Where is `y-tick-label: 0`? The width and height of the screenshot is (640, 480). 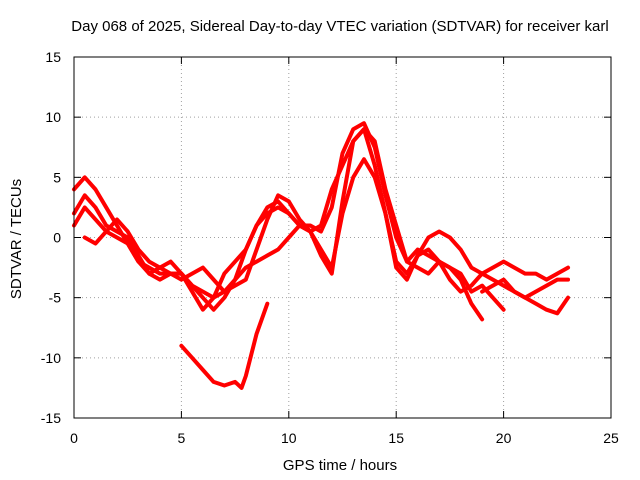 y-tick-label: 0 is located at coordinates (57, 238).